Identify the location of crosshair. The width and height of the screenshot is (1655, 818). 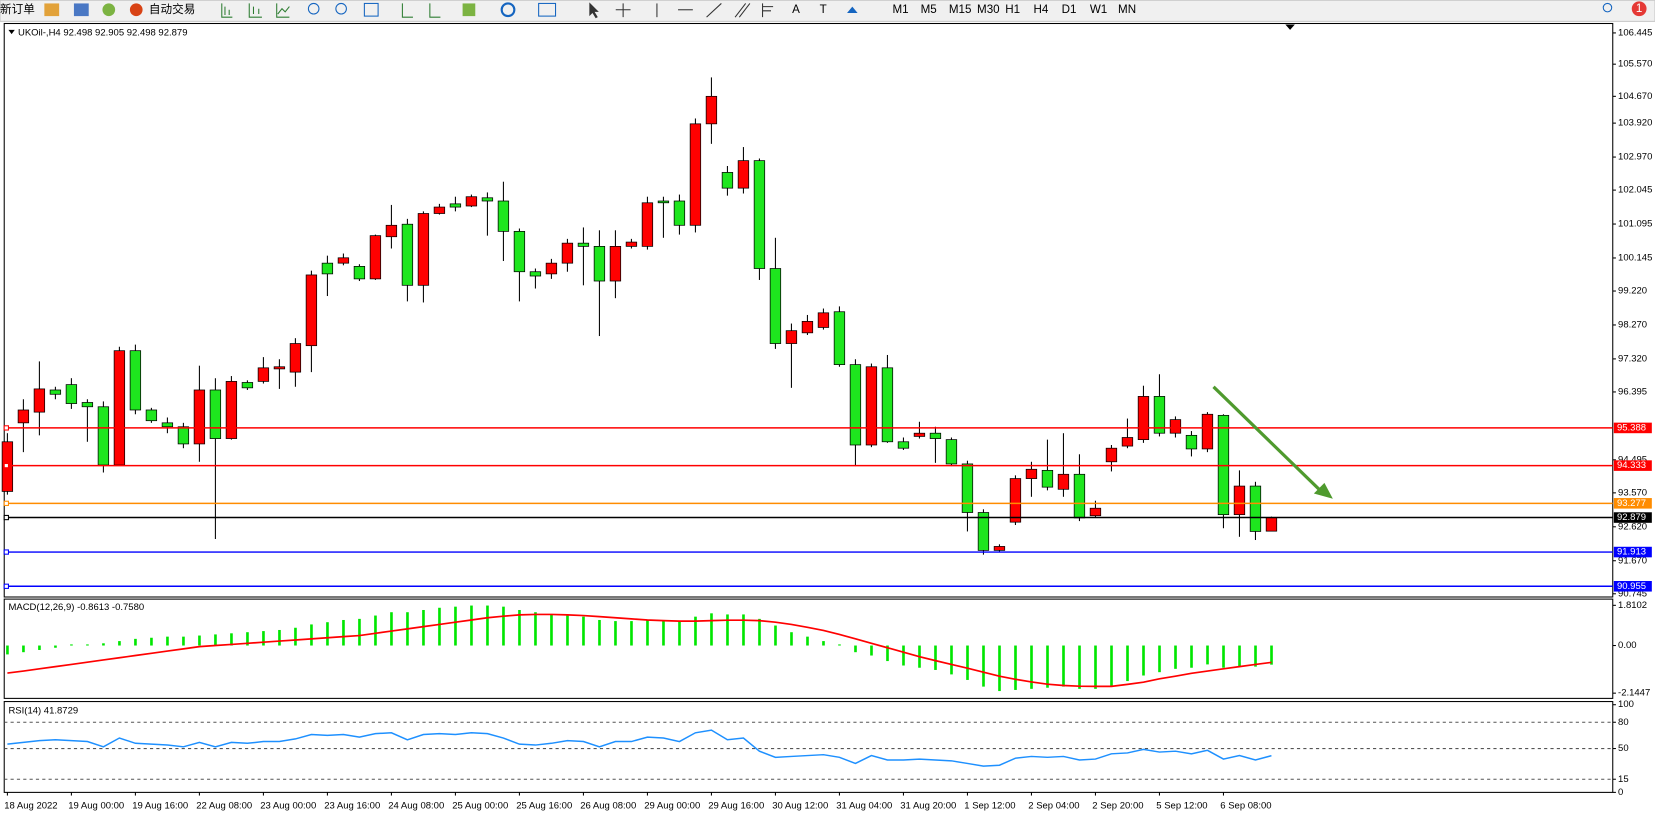
(623, 10).